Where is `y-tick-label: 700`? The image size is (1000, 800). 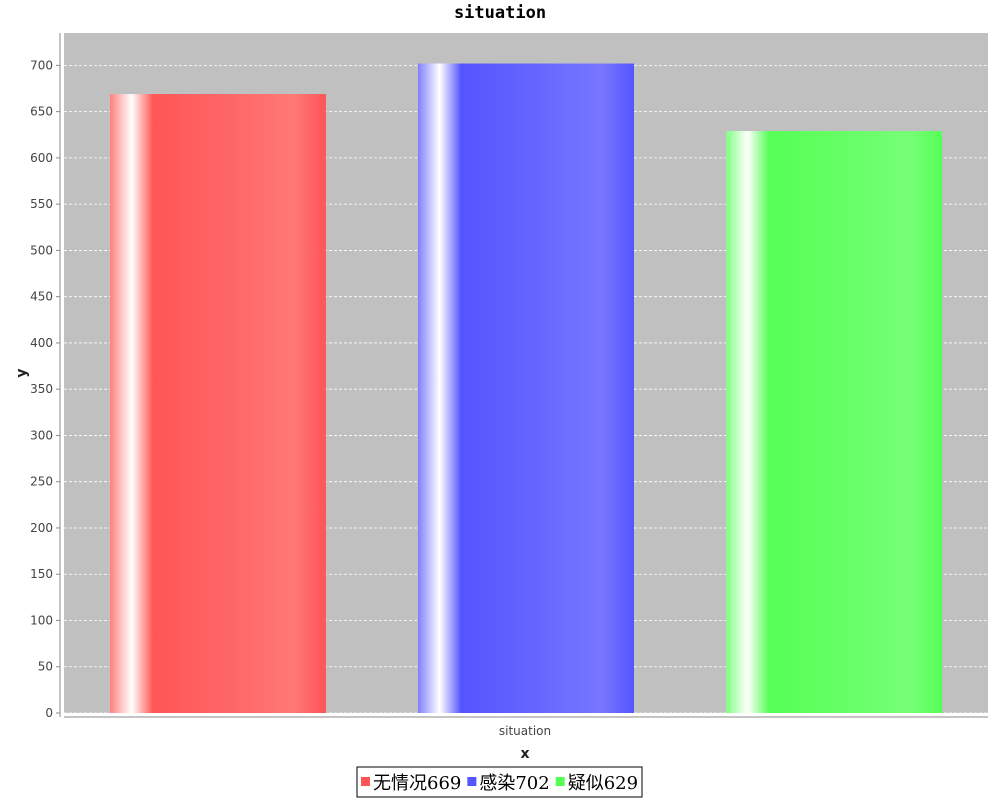 y-tick-label: 700 is located at coordinates (41, 65).